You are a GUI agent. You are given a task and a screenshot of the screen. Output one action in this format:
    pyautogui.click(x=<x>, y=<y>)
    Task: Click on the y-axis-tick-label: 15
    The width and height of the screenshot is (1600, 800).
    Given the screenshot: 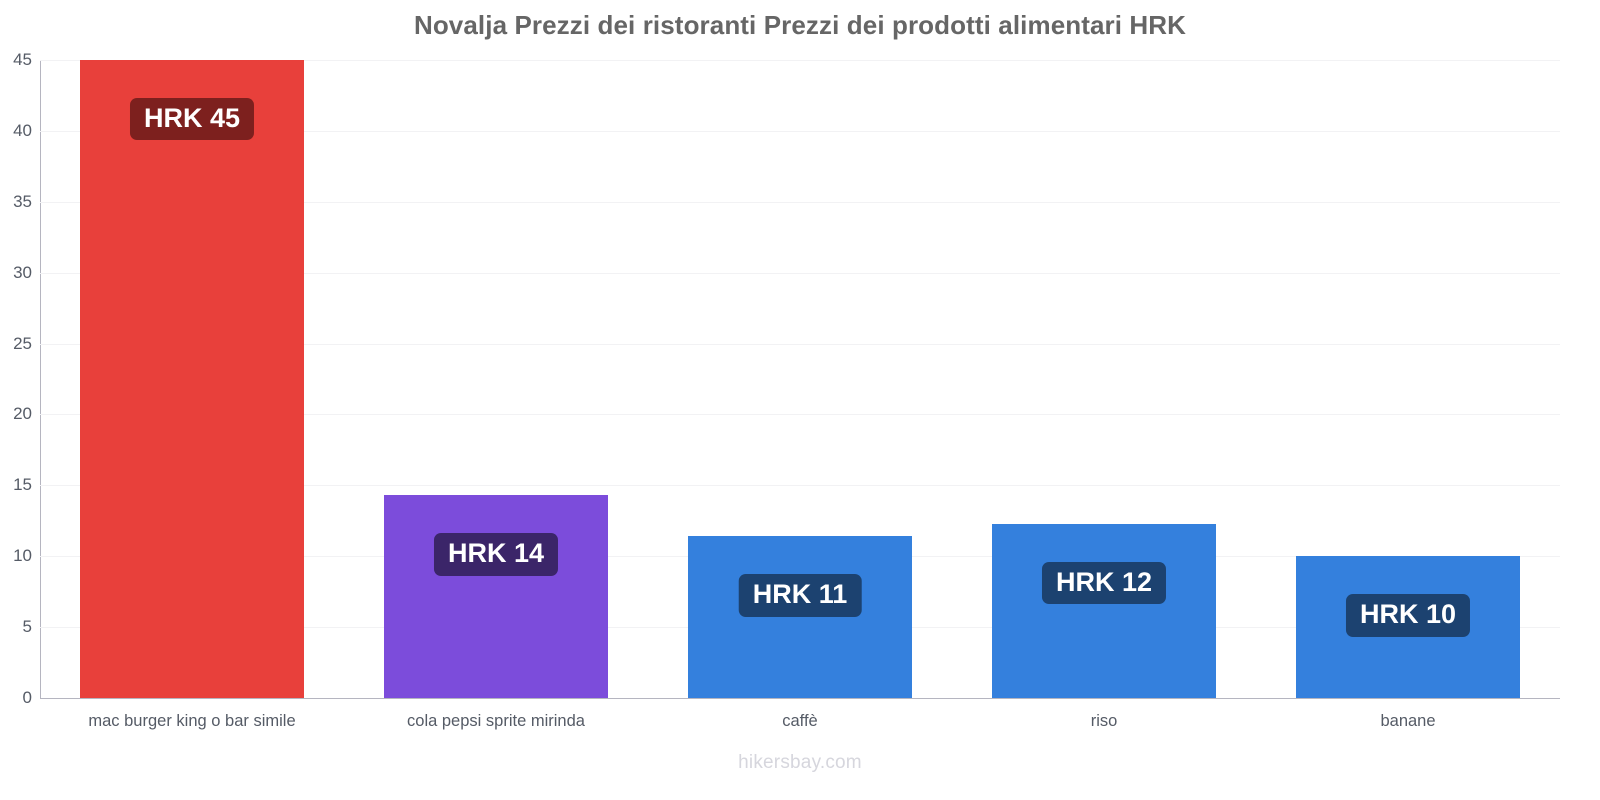 What is the action you would take?
    pyautogui.click(x=22, y=485)
    